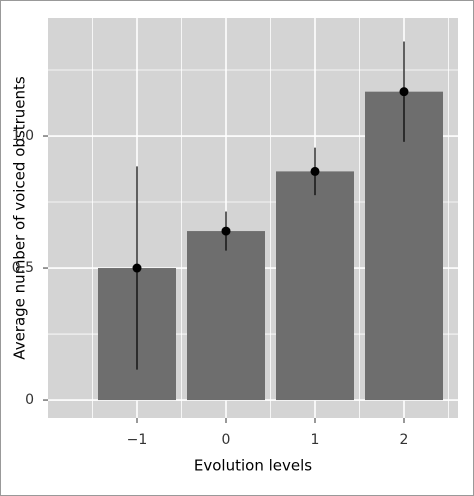  What do you see at coordinates (23, 268) in the screenshot?
I see `y-tick-label: 0.5` at bounding box center [23, 268].